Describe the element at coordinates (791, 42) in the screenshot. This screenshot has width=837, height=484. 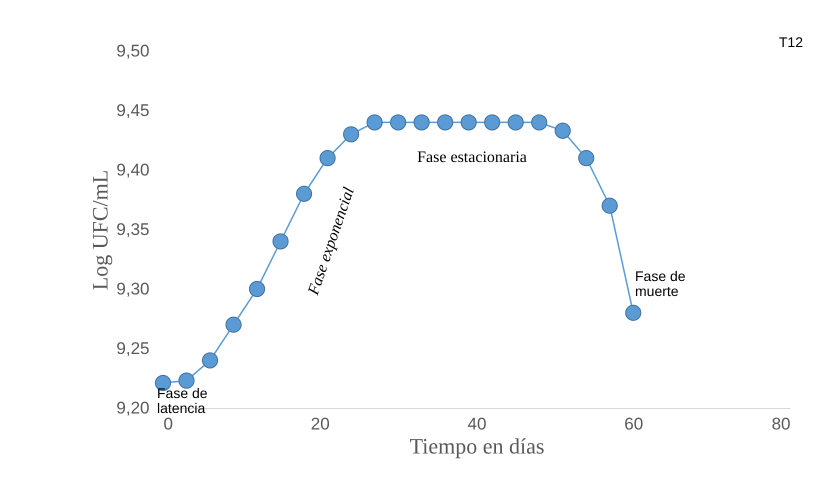
I see `text: T12` at that location.